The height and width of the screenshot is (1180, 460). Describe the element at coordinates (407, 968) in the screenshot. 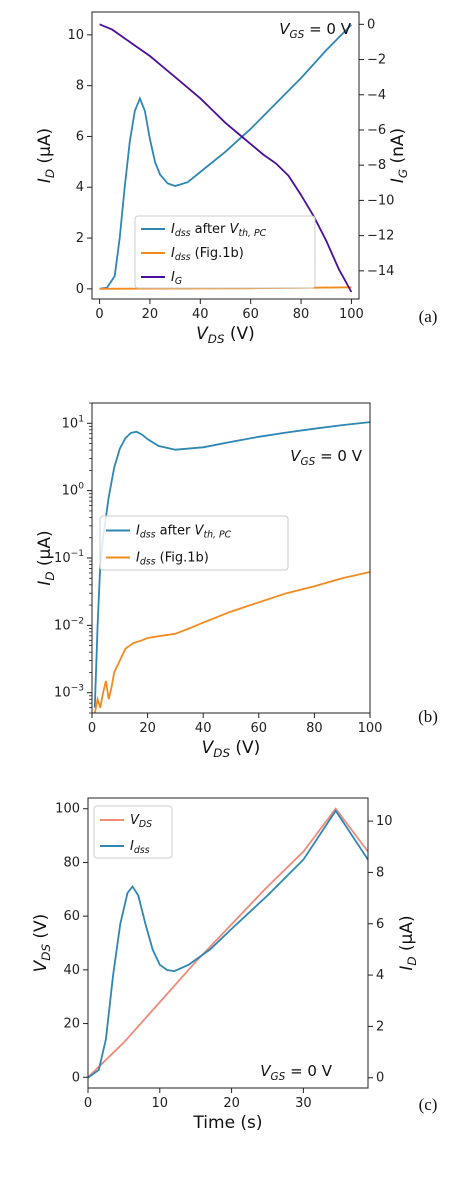

I see `y2-axis-label-main: I` at that location.